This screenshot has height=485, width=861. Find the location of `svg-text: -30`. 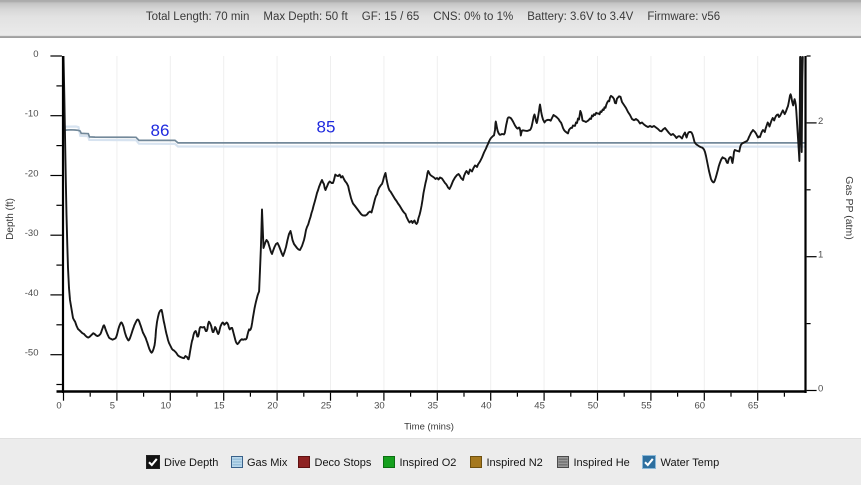

svg-text: -30 is located at coordinates (32, 233).